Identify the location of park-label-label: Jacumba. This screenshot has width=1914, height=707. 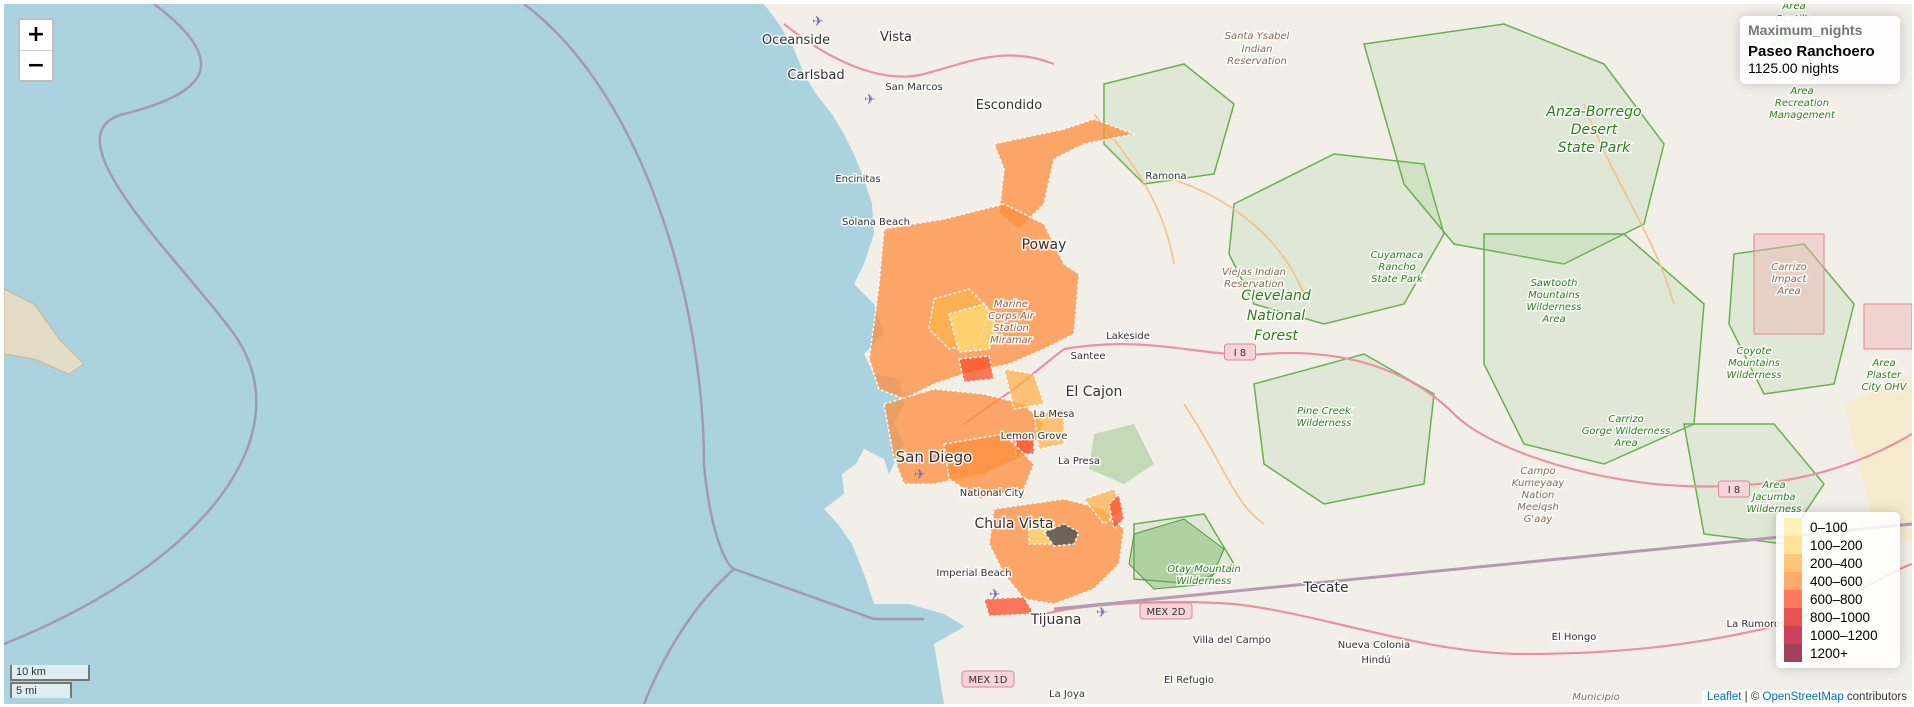
(1772, 497).